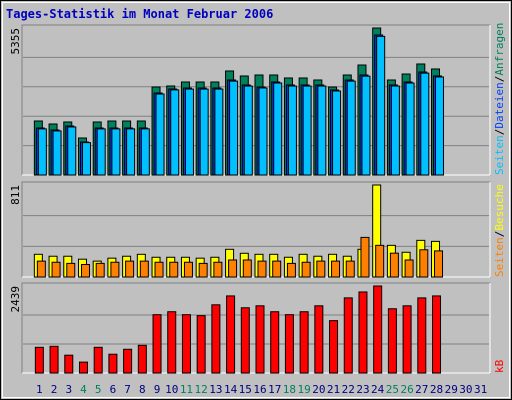 This screenshot has width=512, height=400. I want to click on legend-entry: Dateien, so click(499, 105).